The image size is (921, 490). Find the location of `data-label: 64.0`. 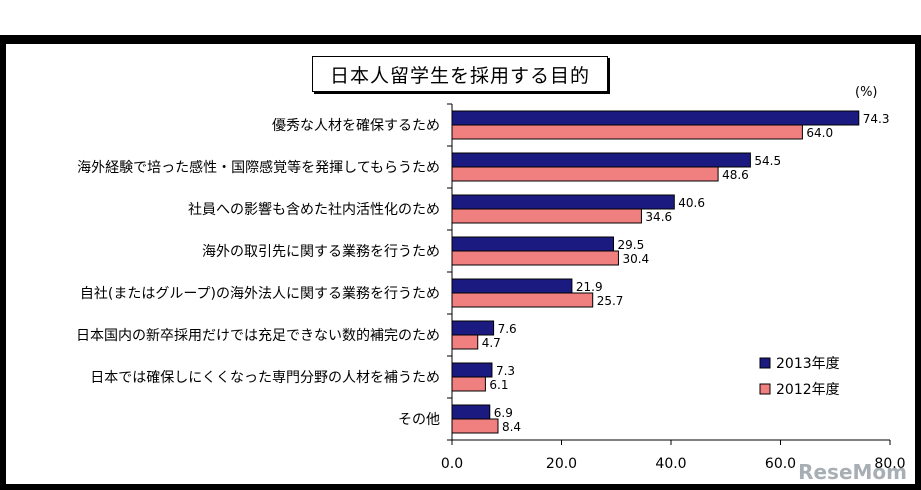

data-label: 64.0 is located at coordinates (819, 133).